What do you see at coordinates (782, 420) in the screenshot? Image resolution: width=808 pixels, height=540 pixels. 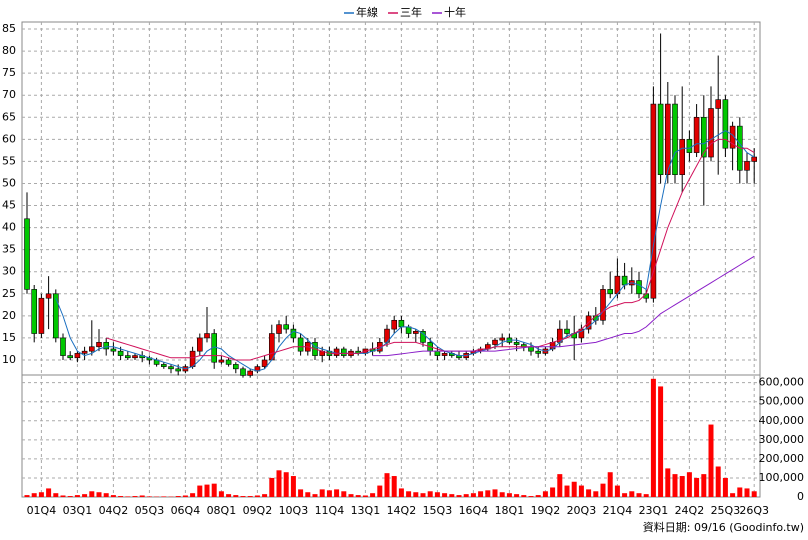 I see `y2-tick-label: 400,000` at bounding box center [782, 420].